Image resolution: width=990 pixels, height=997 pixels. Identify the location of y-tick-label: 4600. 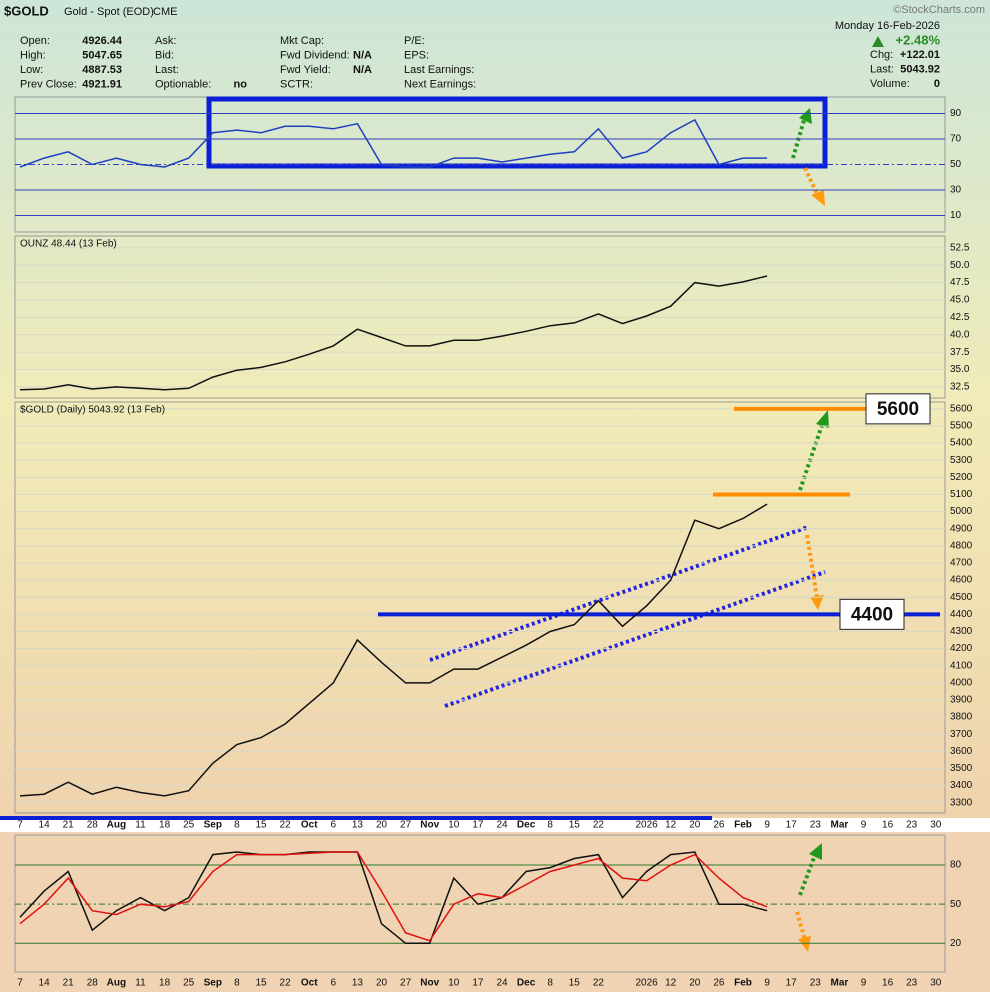
(961, 580).